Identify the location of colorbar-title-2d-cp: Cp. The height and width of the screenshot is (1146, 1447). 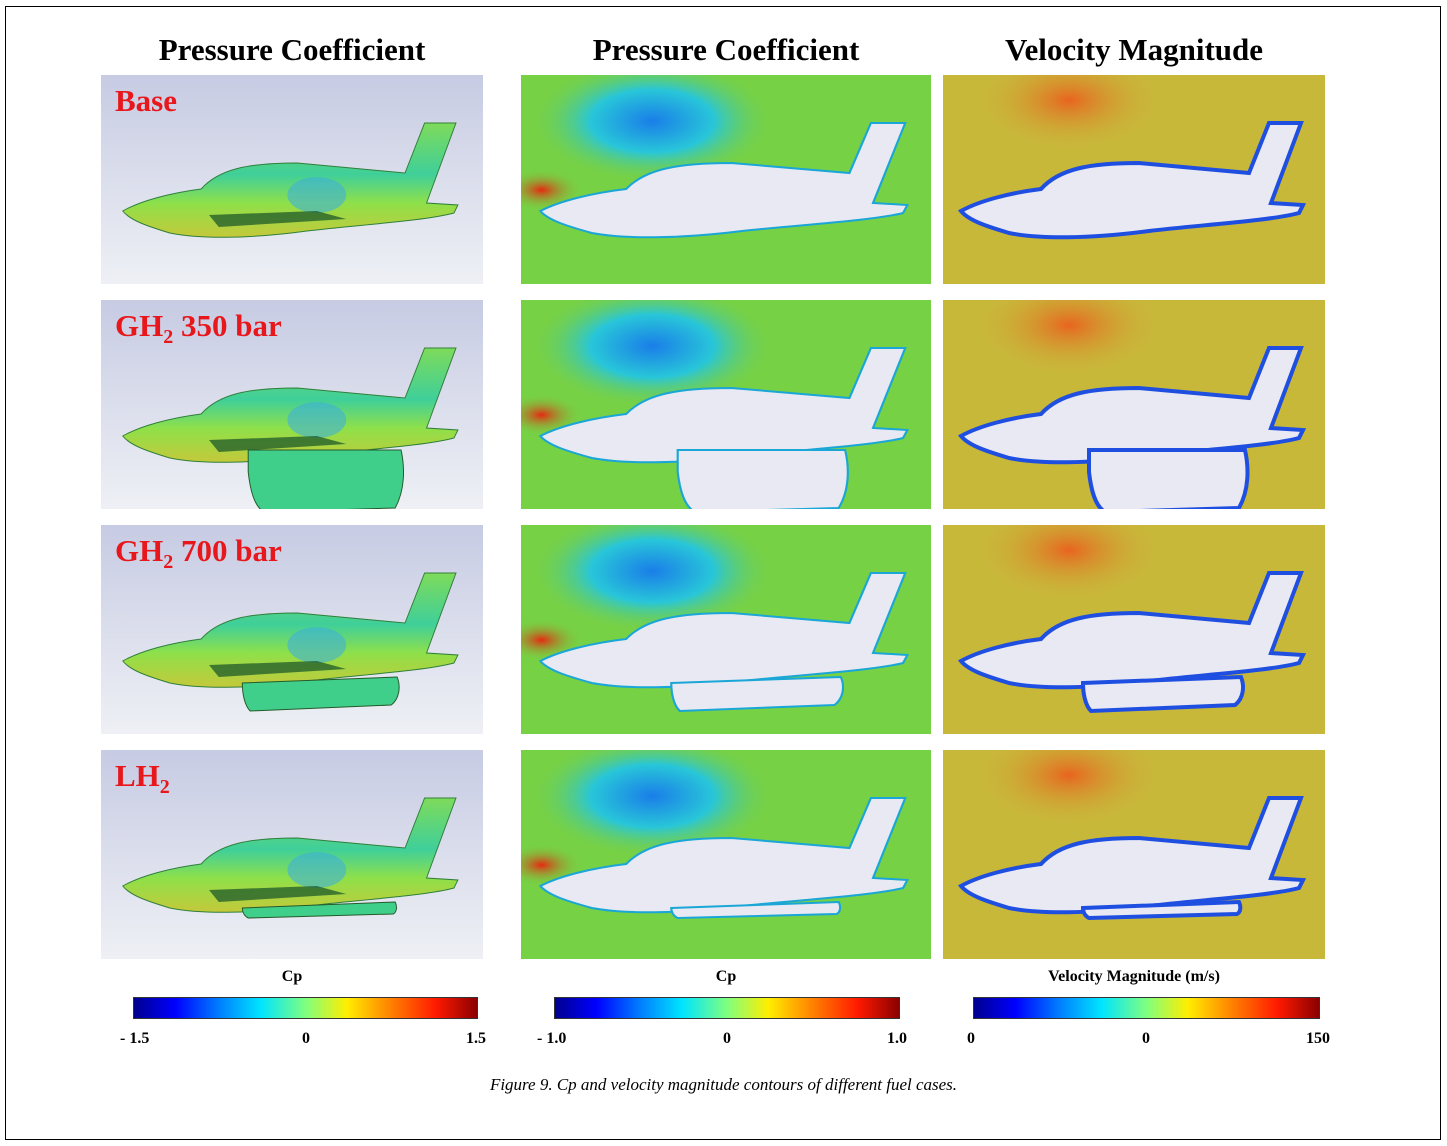
(726, 976).